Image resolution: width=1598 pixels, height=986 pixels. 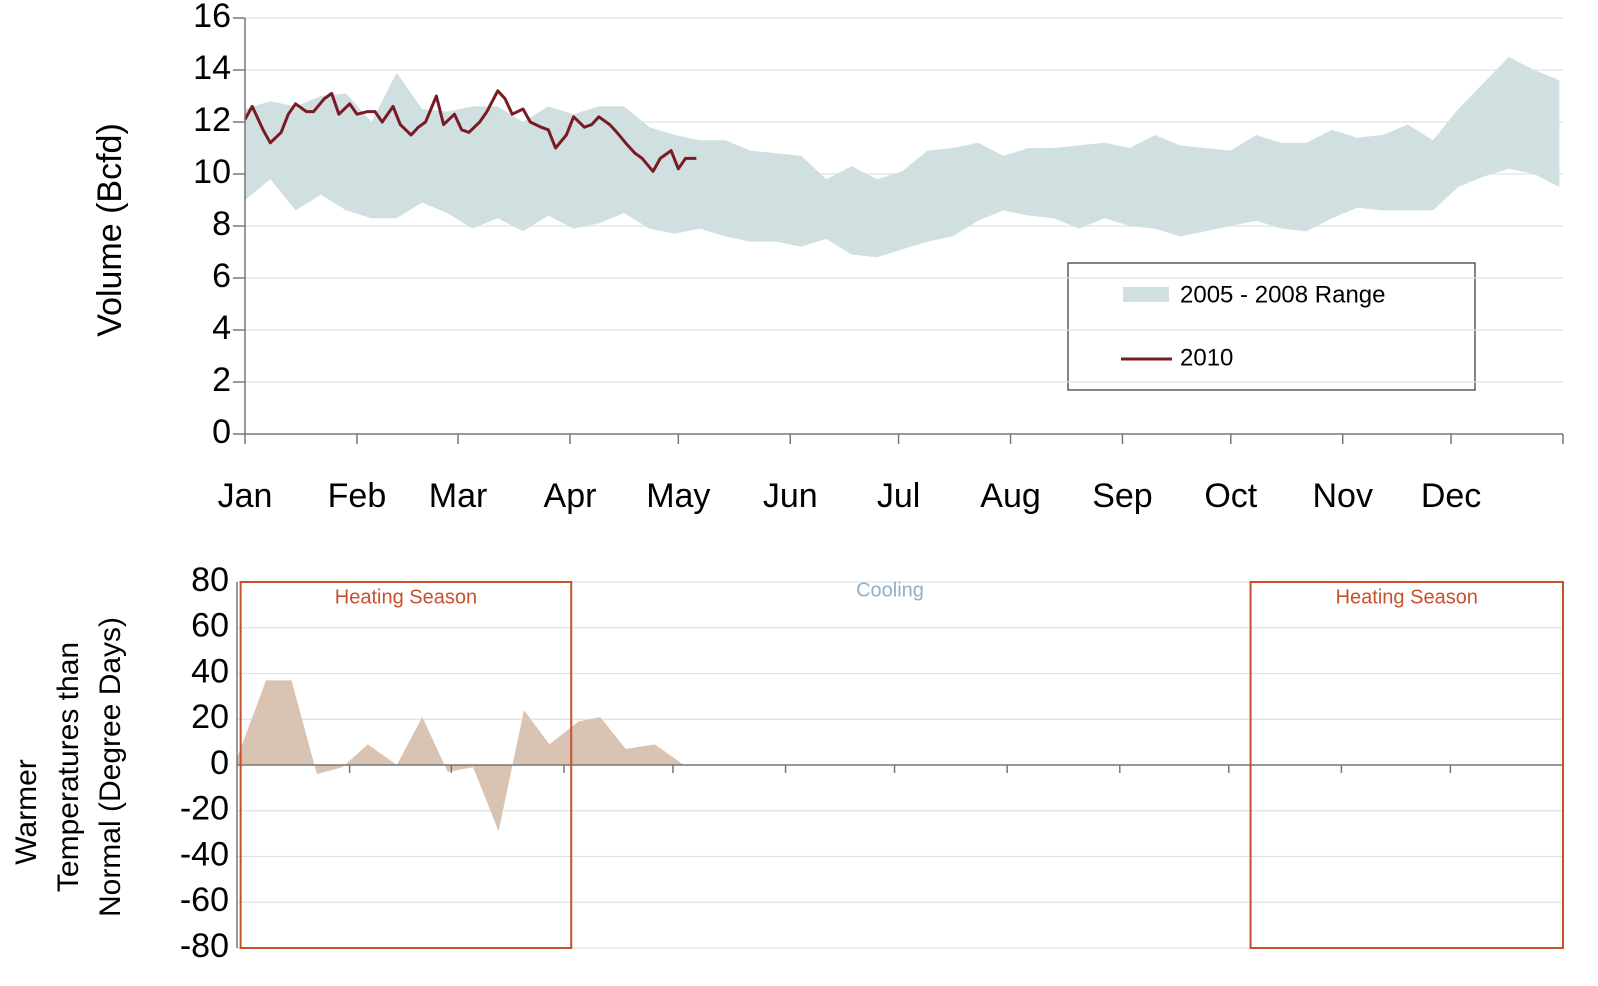 I want to click on temperature-area, so click(x=460, y=756).